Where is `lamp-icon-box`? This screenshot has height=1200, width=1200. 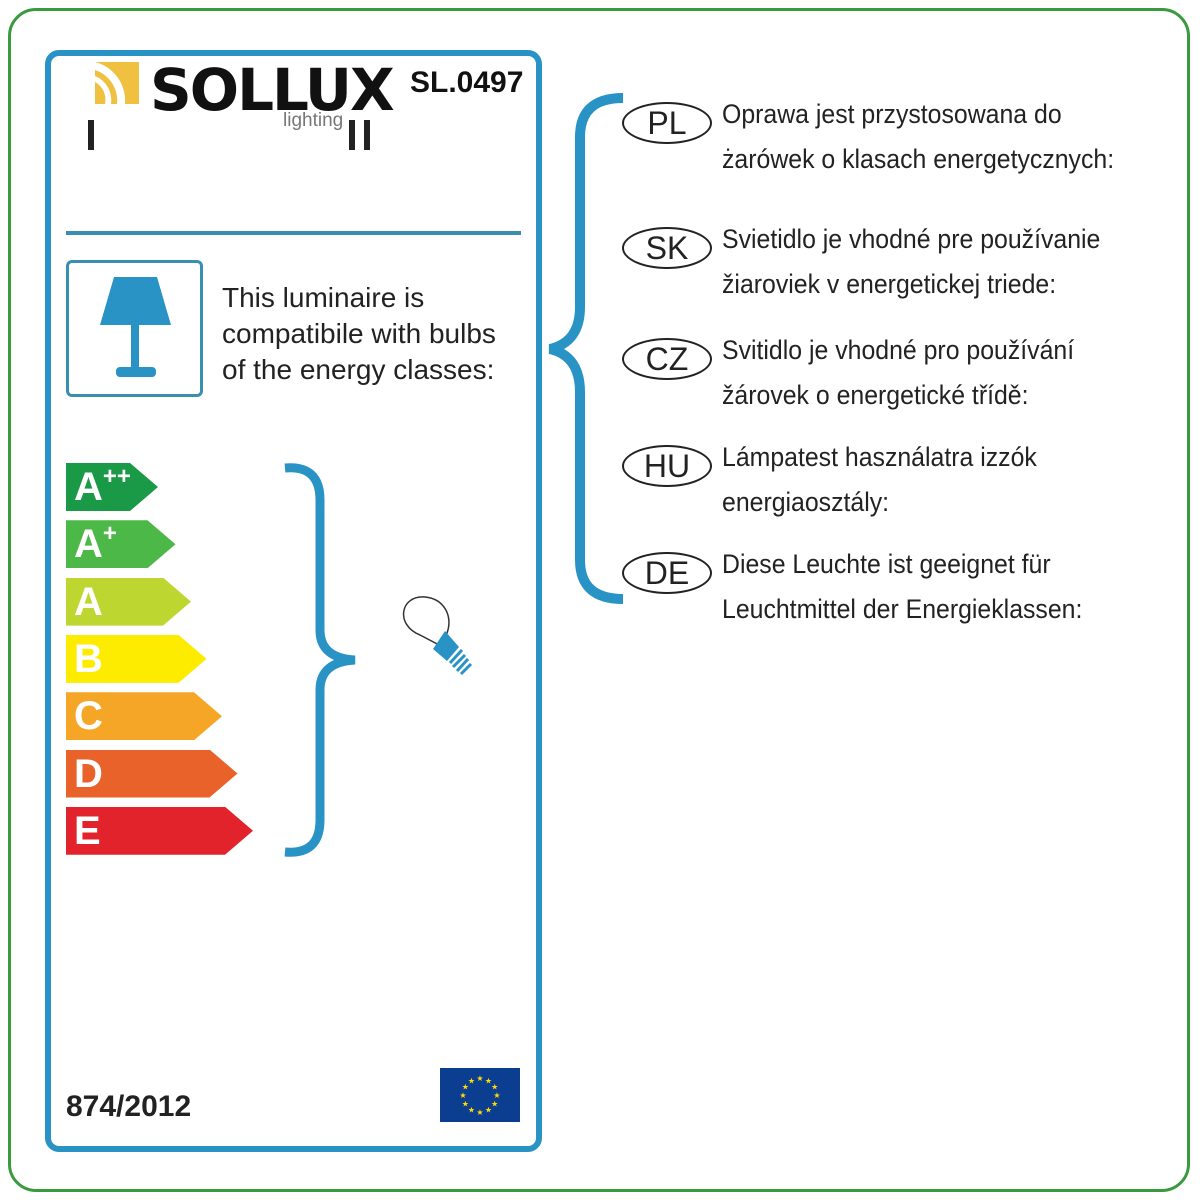
lamp-icon-box is located at coordinates (134, 328).